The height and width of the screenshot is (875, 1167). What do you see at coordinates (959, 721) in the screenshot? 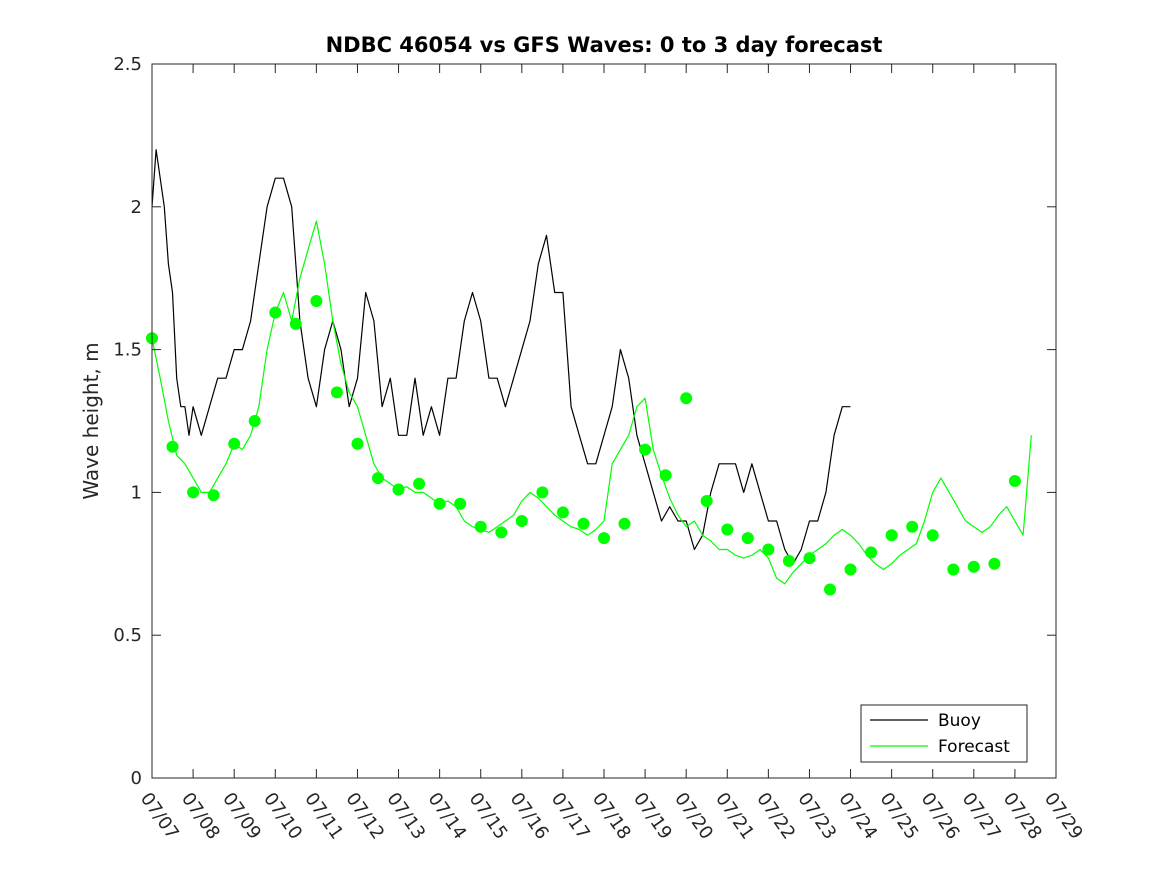
I see `legend-buoy-label: Buoy` at bounding box center [959, 721].